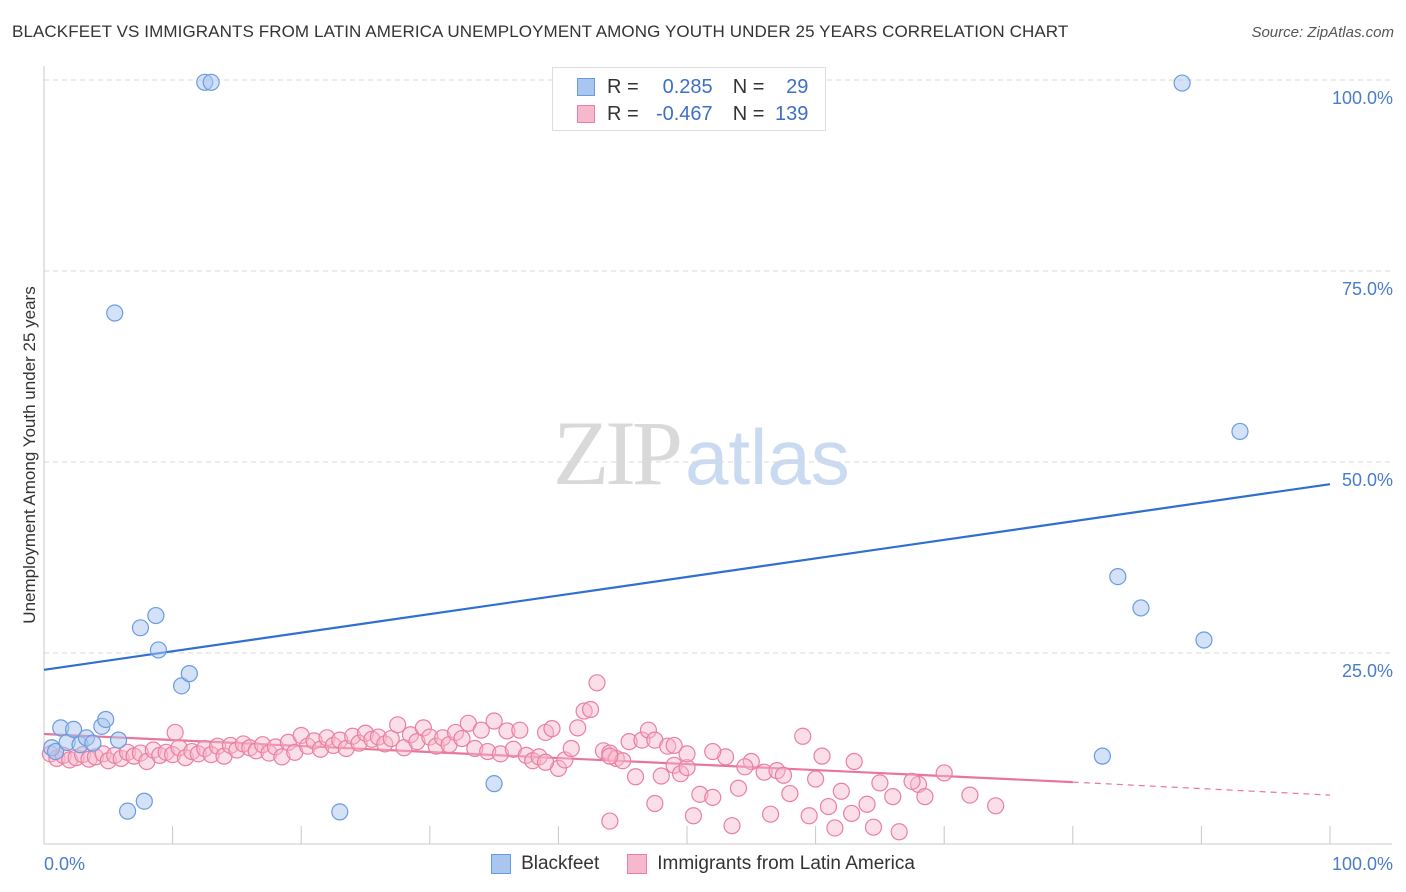  Describe the element at coordinates (684, 113) in the screenshot. I see `legend-r-value: -0.467` at that location.